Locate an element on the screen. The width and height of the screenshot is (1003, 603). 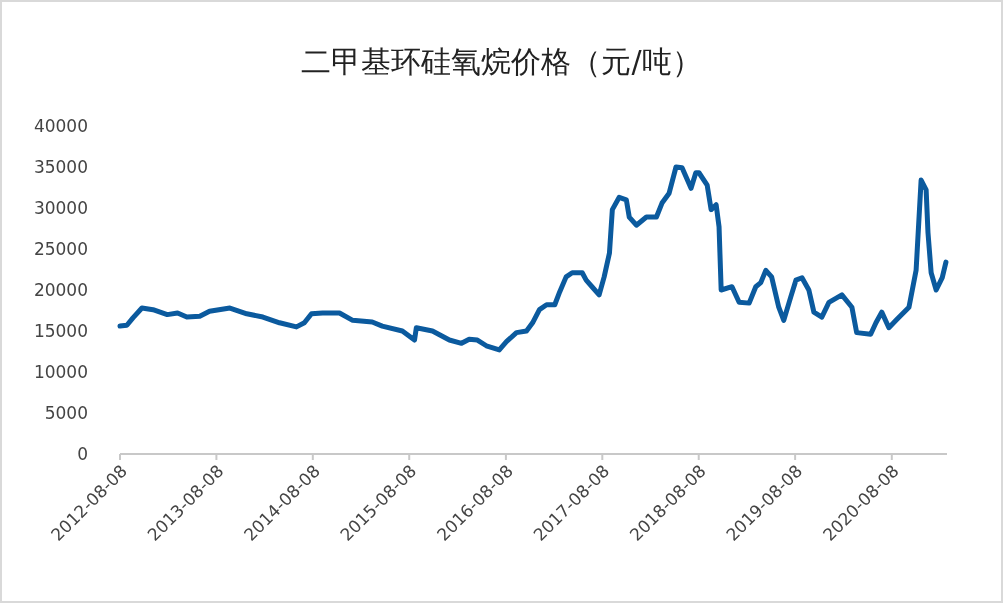
y-tick-label: 25000 is located at coordinates (60, 248).